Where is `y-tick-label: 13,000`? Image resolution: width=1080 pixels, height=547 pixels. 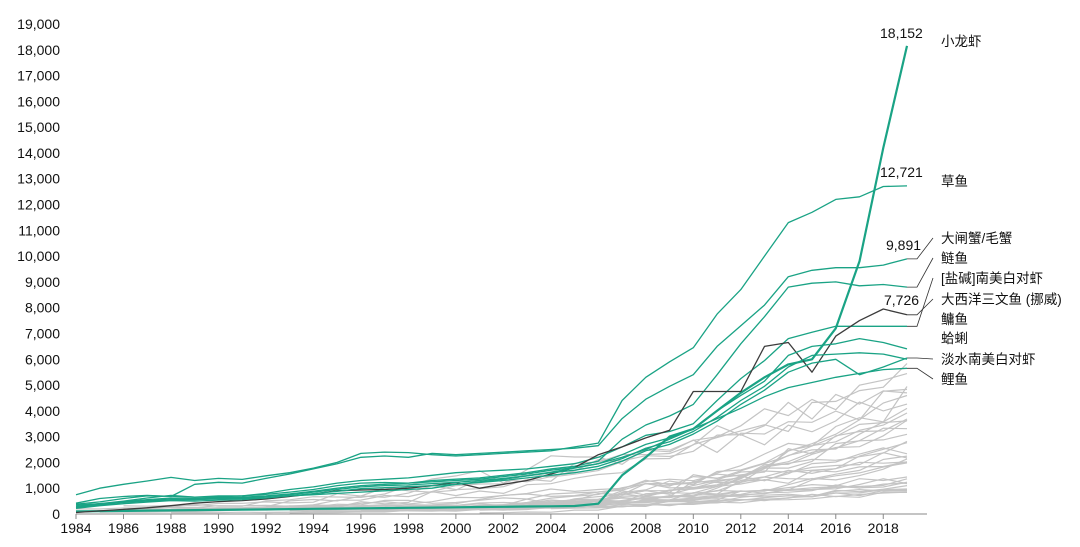
y-tick-label: 13,000 is located at coordinates (38, 179).